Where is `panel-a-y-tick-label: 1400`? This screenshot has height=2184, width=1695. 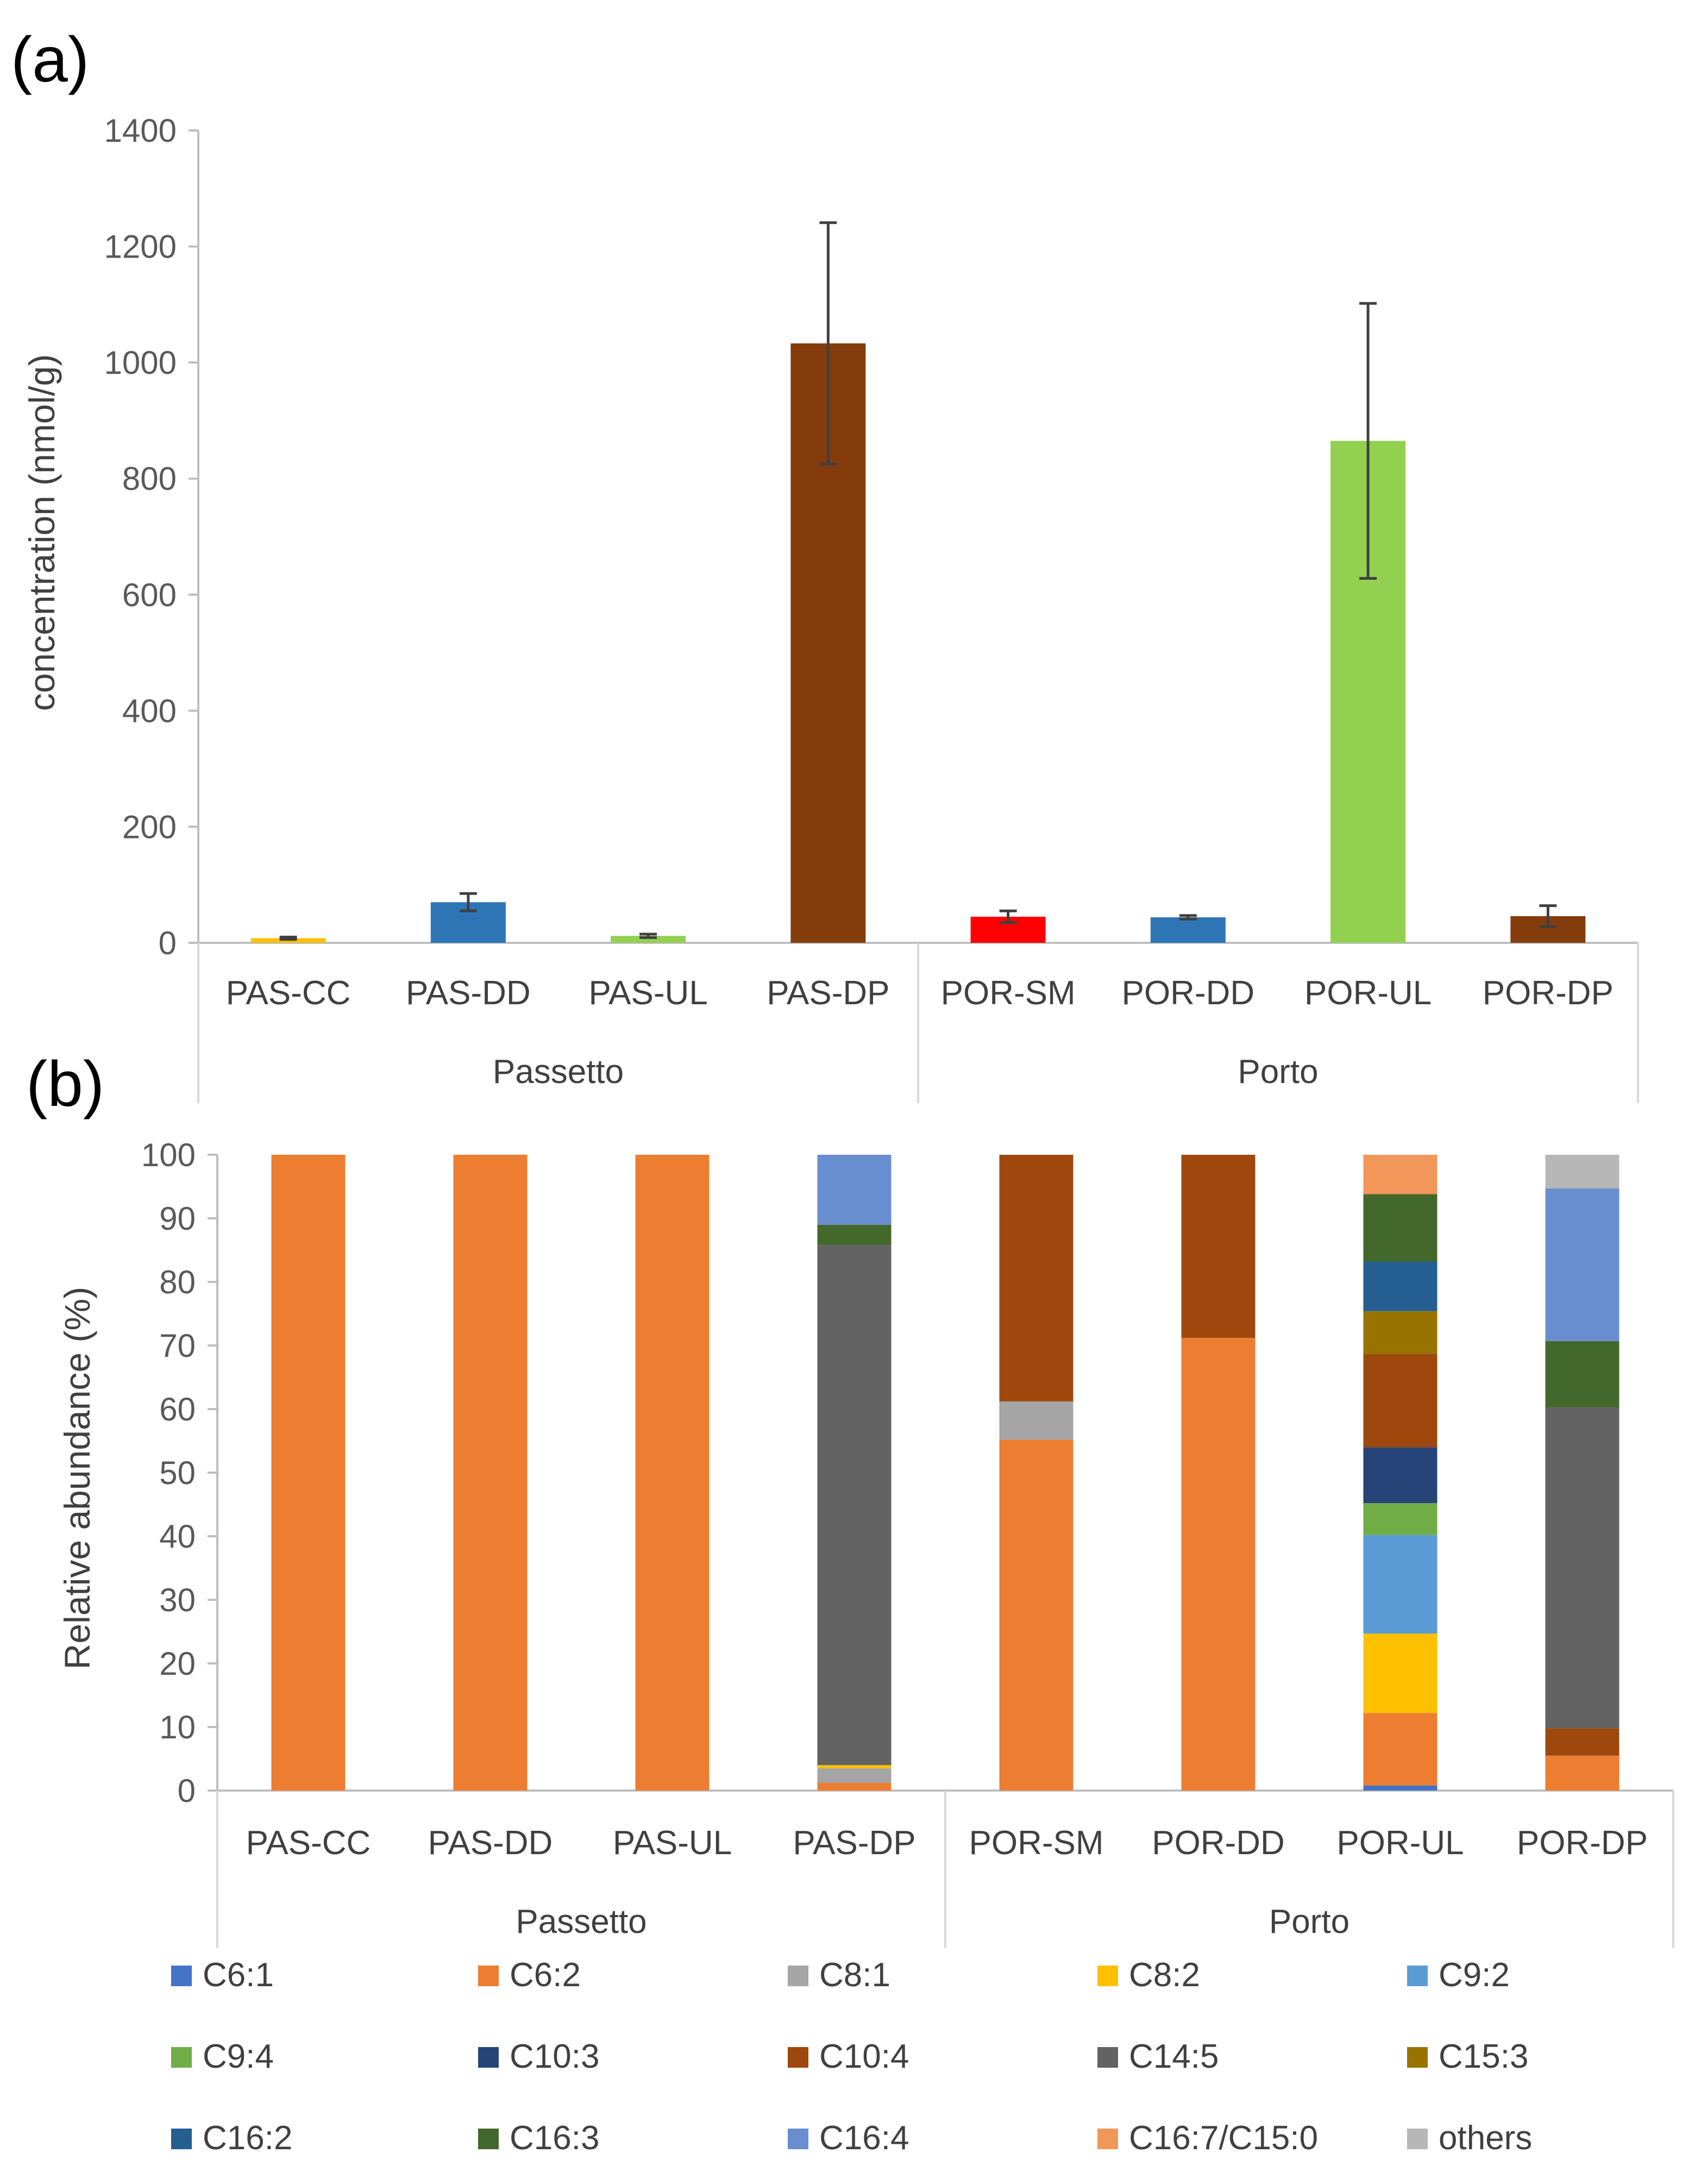
panel-a-y-tick-label: 1400 is located at coordinates (140, 130).